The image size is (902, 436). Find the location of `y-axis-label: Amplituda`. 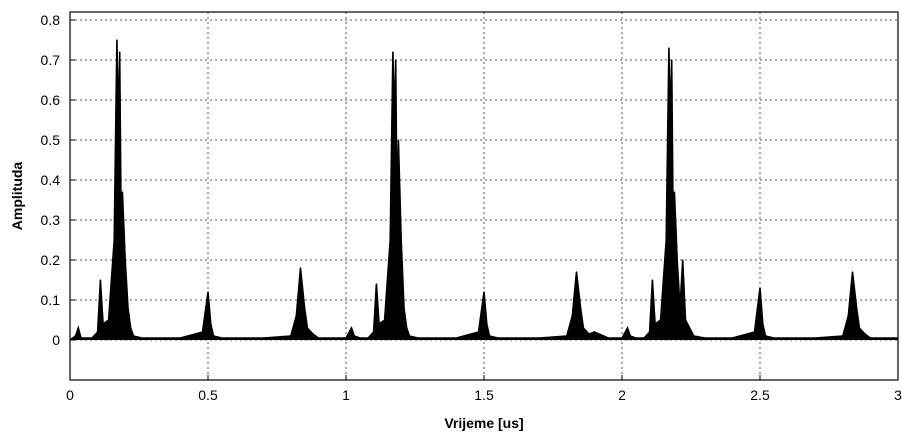

y-axis-label: Amplituda is located at coordinates (17, 196).